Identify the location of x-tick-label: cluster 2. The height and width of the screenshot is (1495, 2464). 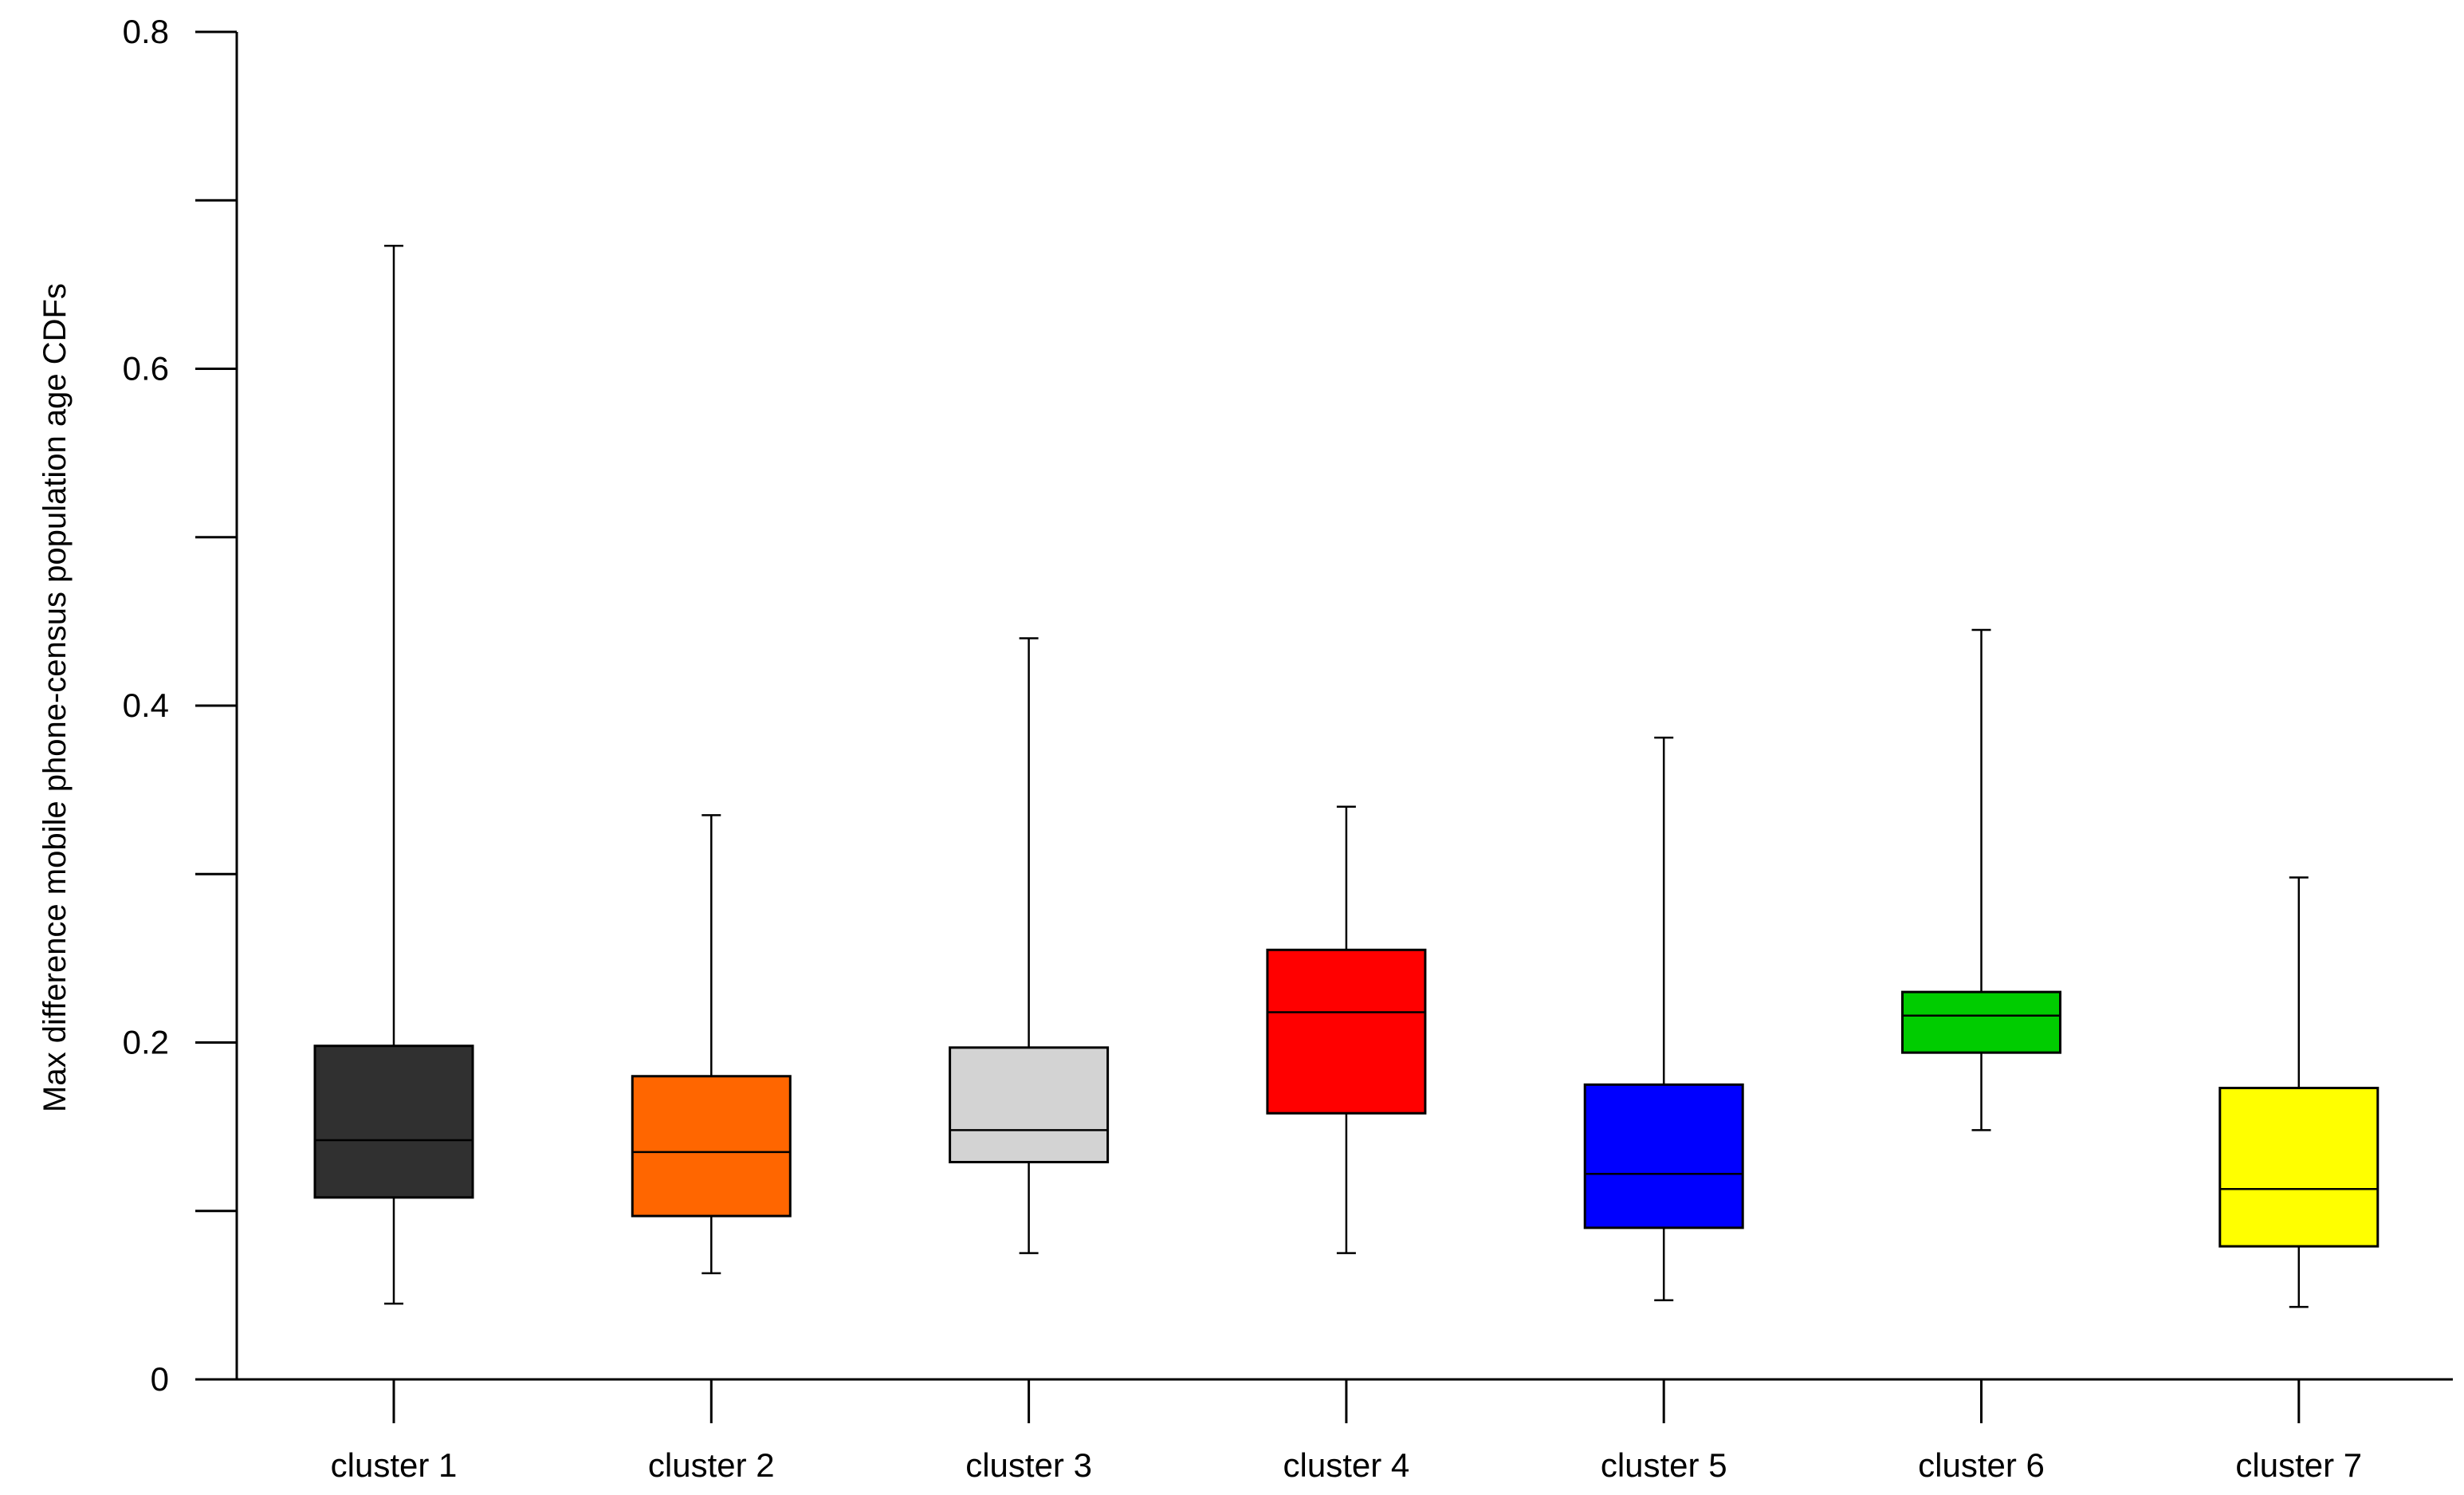
(711, 1465).